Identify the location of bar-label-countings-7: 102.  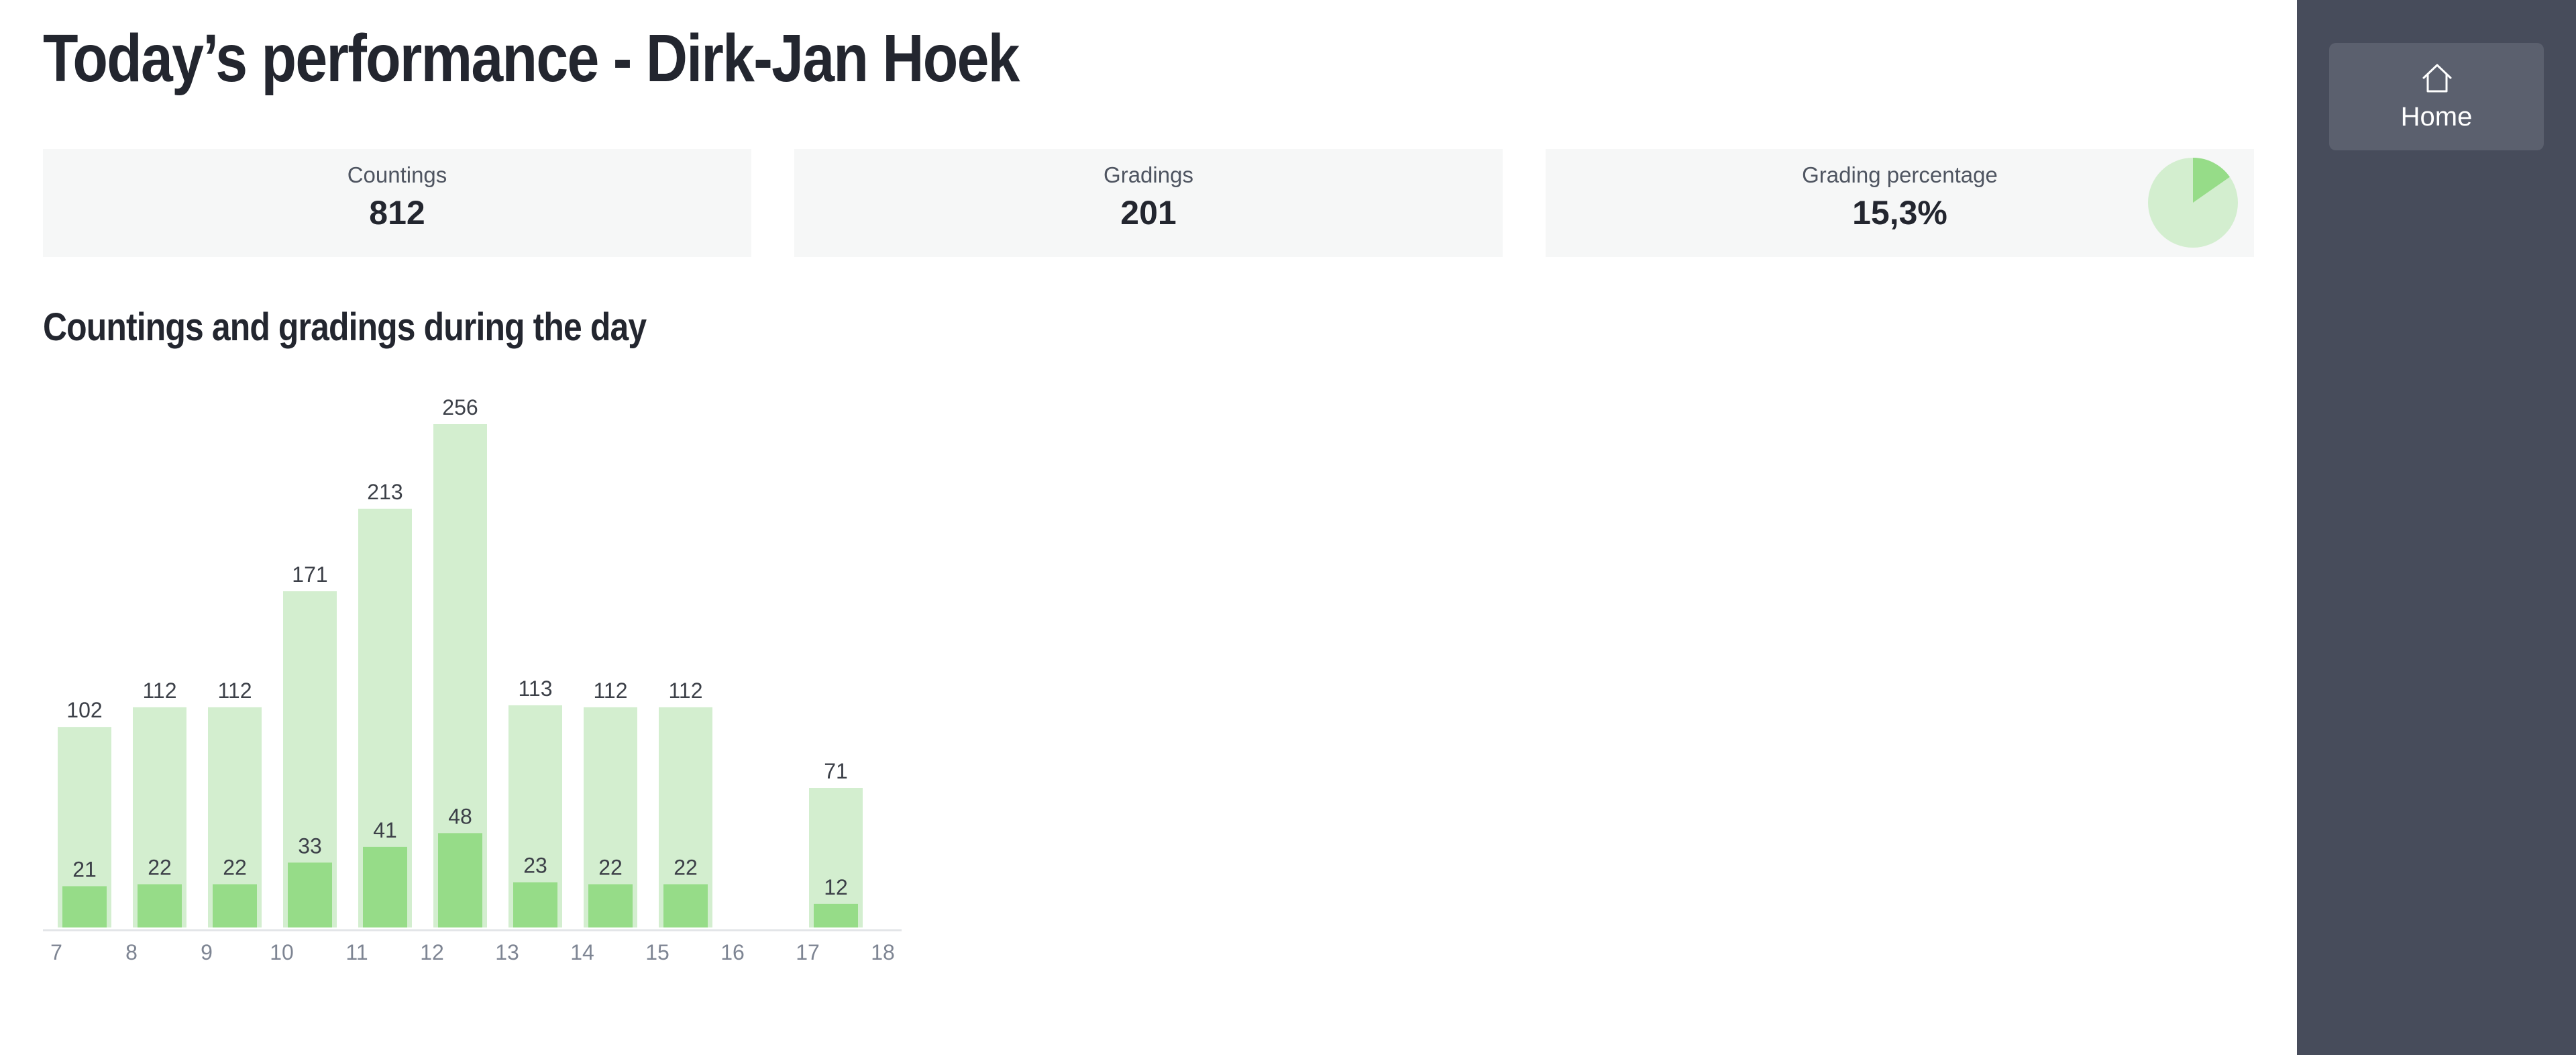
(84, 710).